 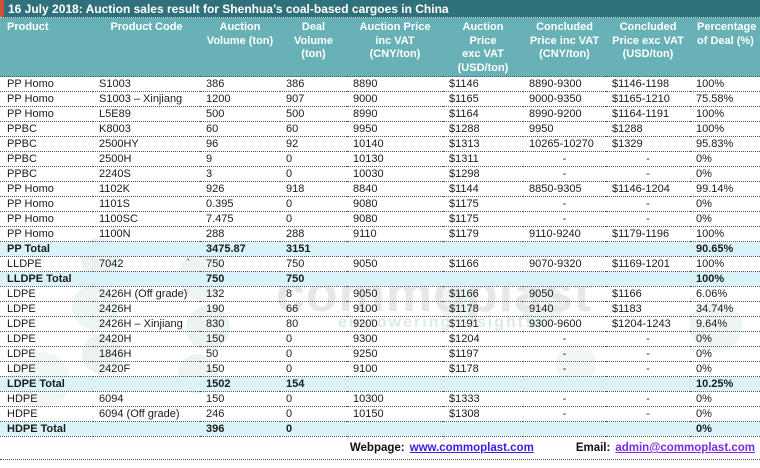 I want to click on cell-auction-volume: 3475.87, so click(x=240, y=249).